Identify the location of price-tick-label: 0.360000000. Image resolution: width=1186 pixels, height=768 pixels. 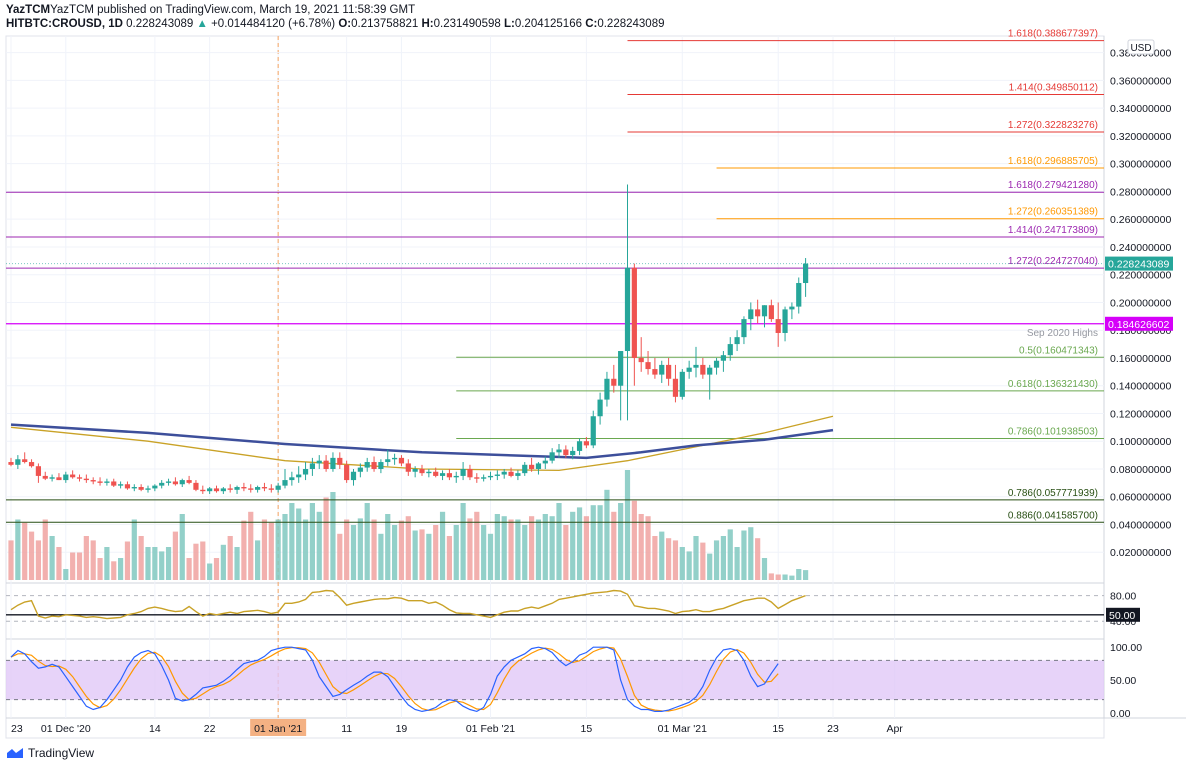
(1140, 81).